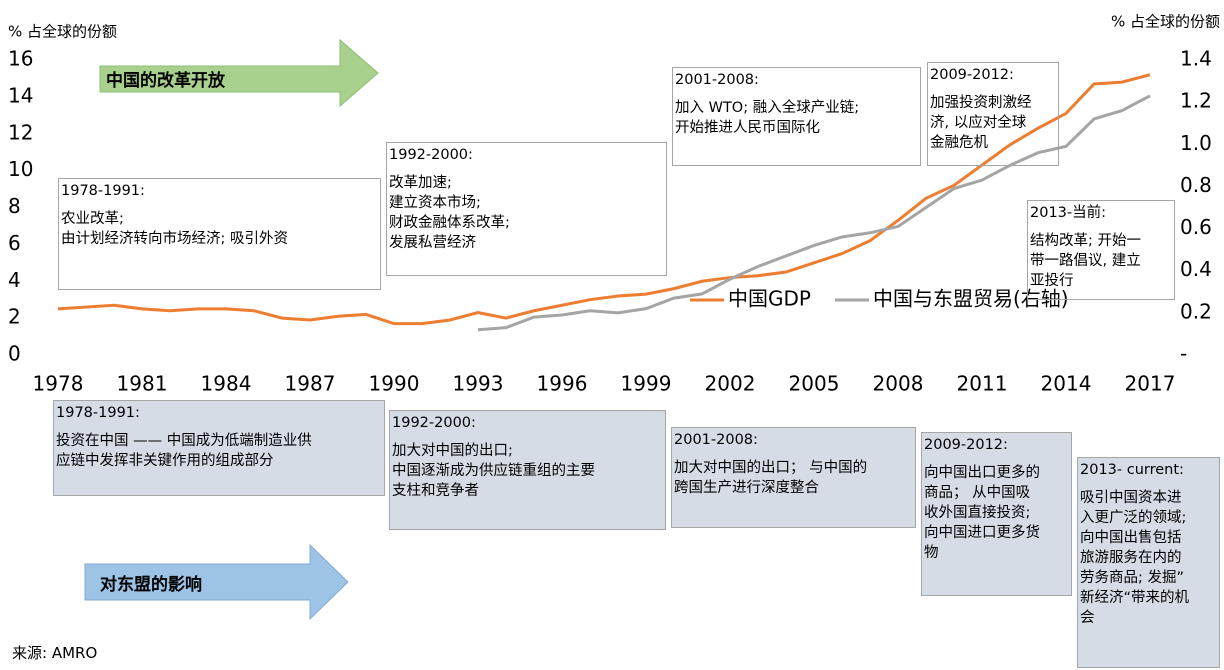 The image size is (1224, 670). Describe the element at coordinates (1132, 578) in the screenshot. I see `box-text: 劳务商品; 发掘”` at that location.